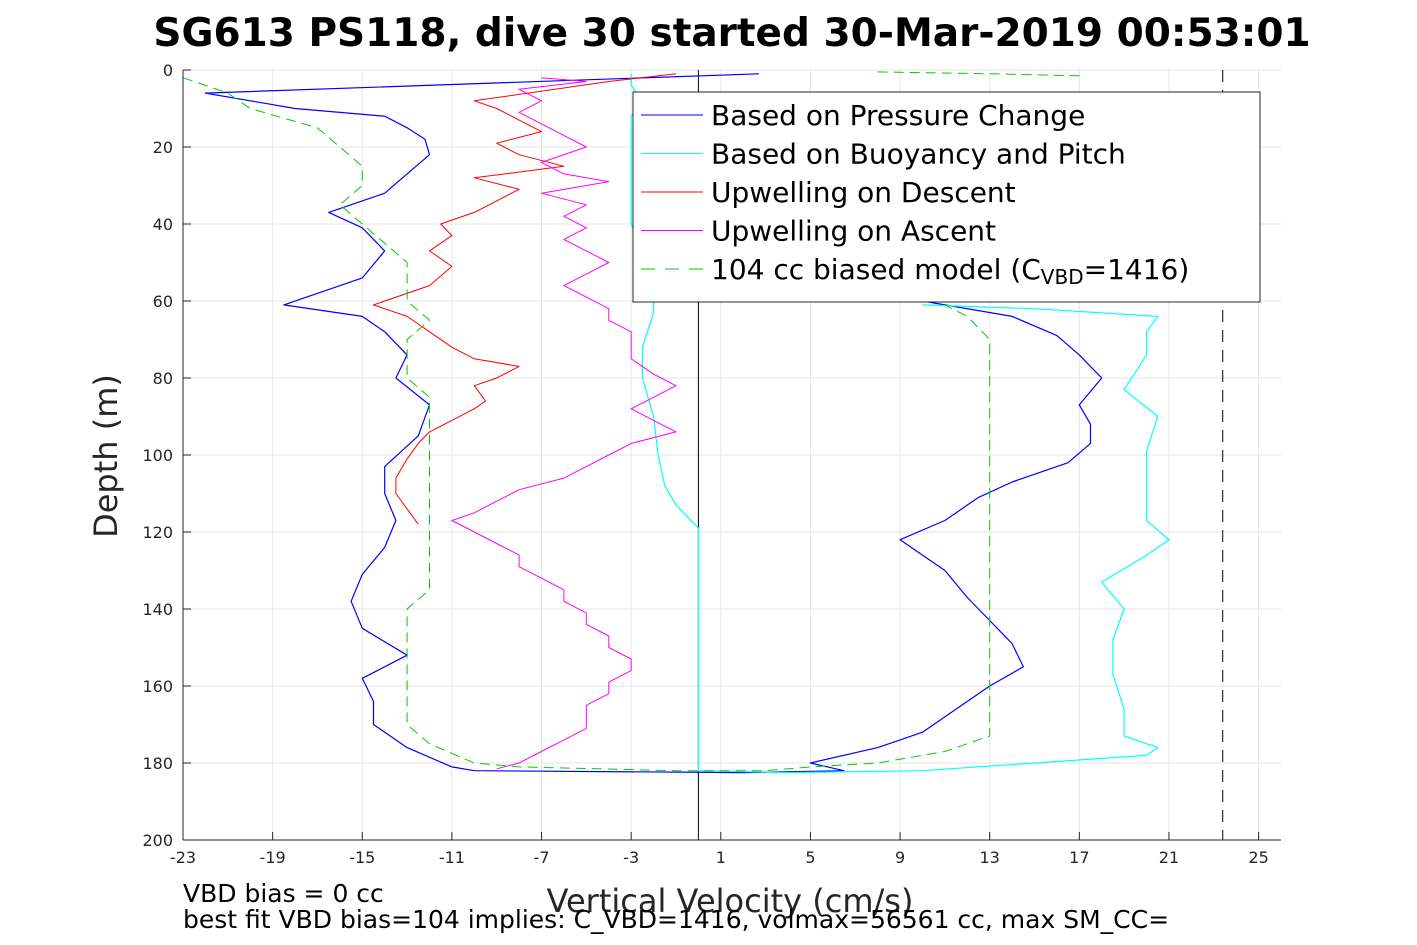 The height and width of the screenshot is (945, 1417). I want to click on y-tick-label: 0, so click(168, 70).